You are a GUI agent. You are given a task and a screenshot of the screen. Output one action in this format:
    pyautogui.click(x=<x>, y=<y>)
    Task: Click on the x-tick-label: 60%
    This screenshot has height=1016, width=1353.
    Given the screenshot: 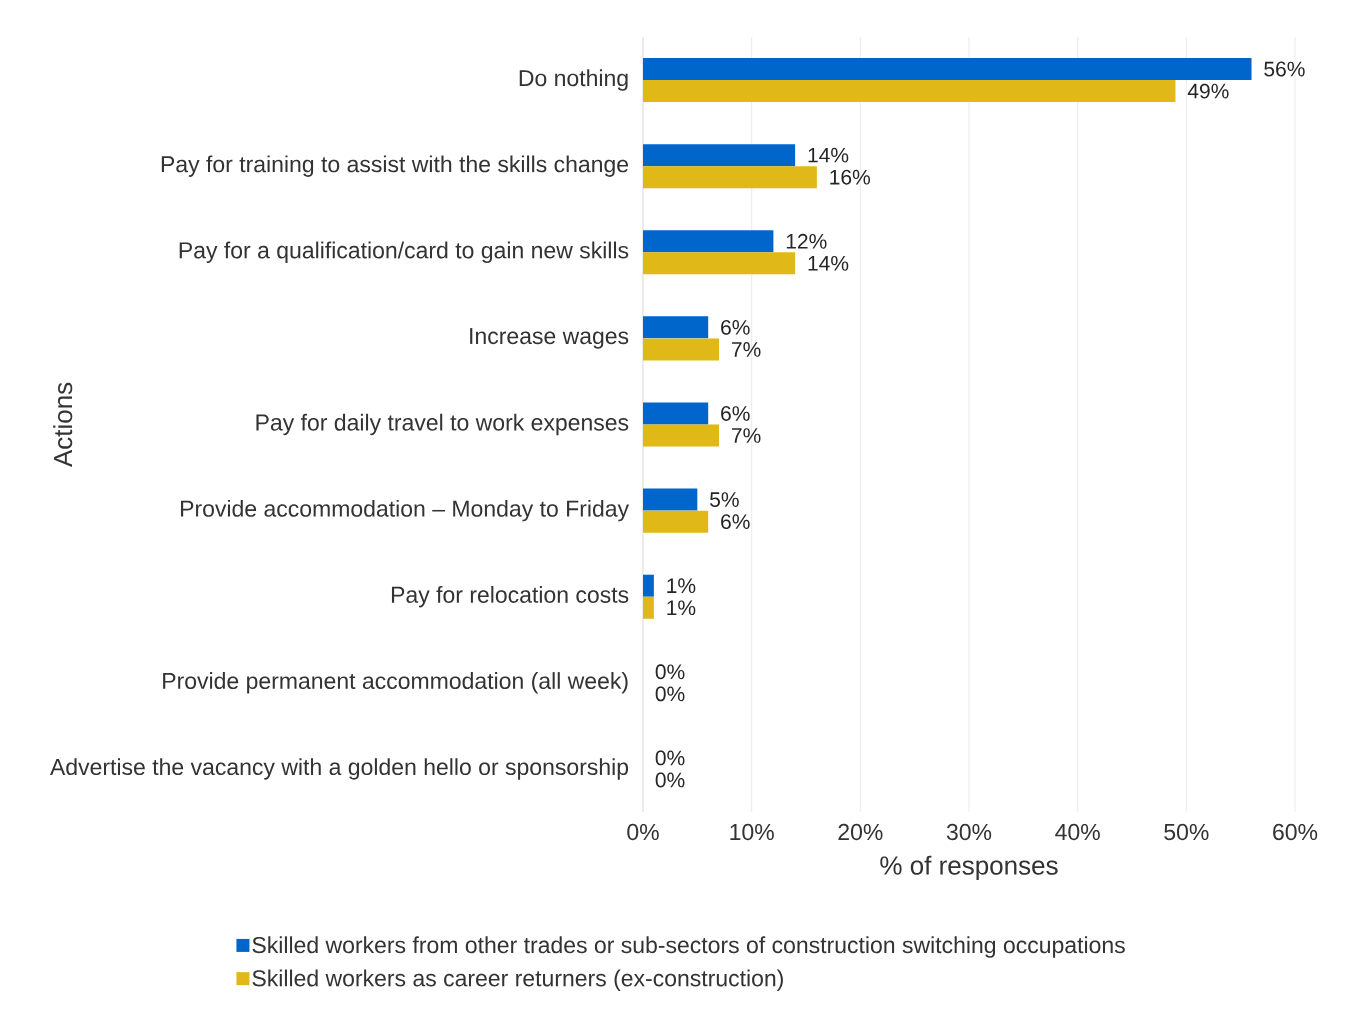 What is the action you would take?
    pyautogui.click(x=1295, y=832)
    